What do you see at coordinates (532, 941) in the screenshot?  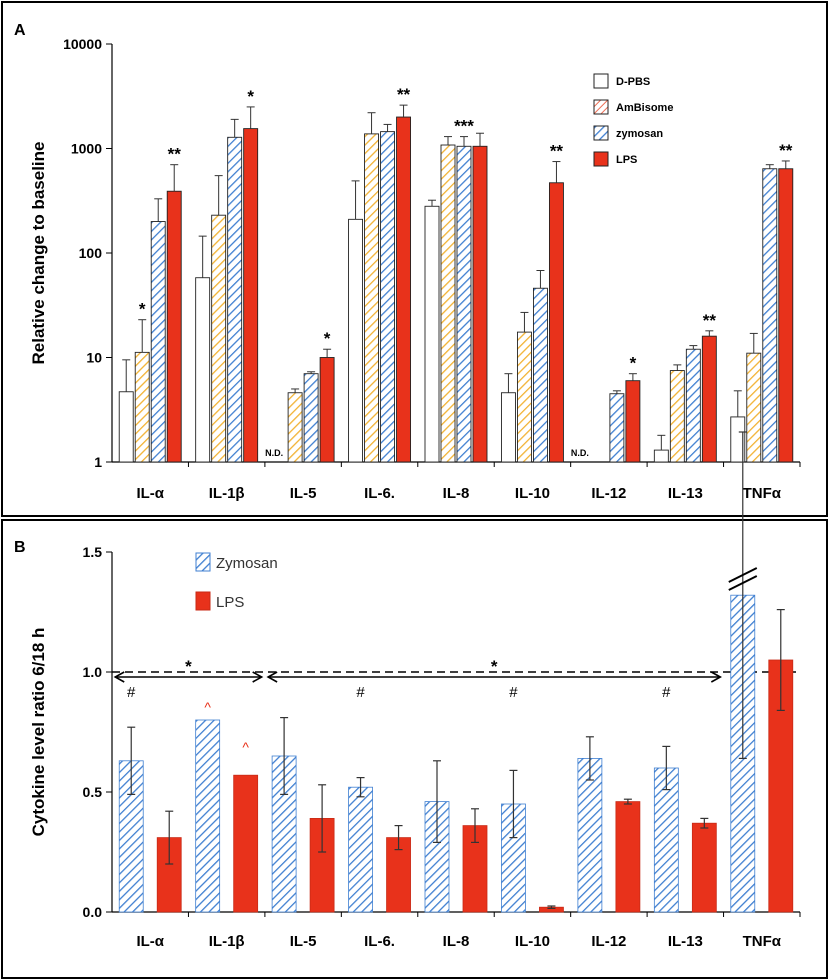 I see `x-tick-label-b: IL-10` at bounding box center [532, 941].